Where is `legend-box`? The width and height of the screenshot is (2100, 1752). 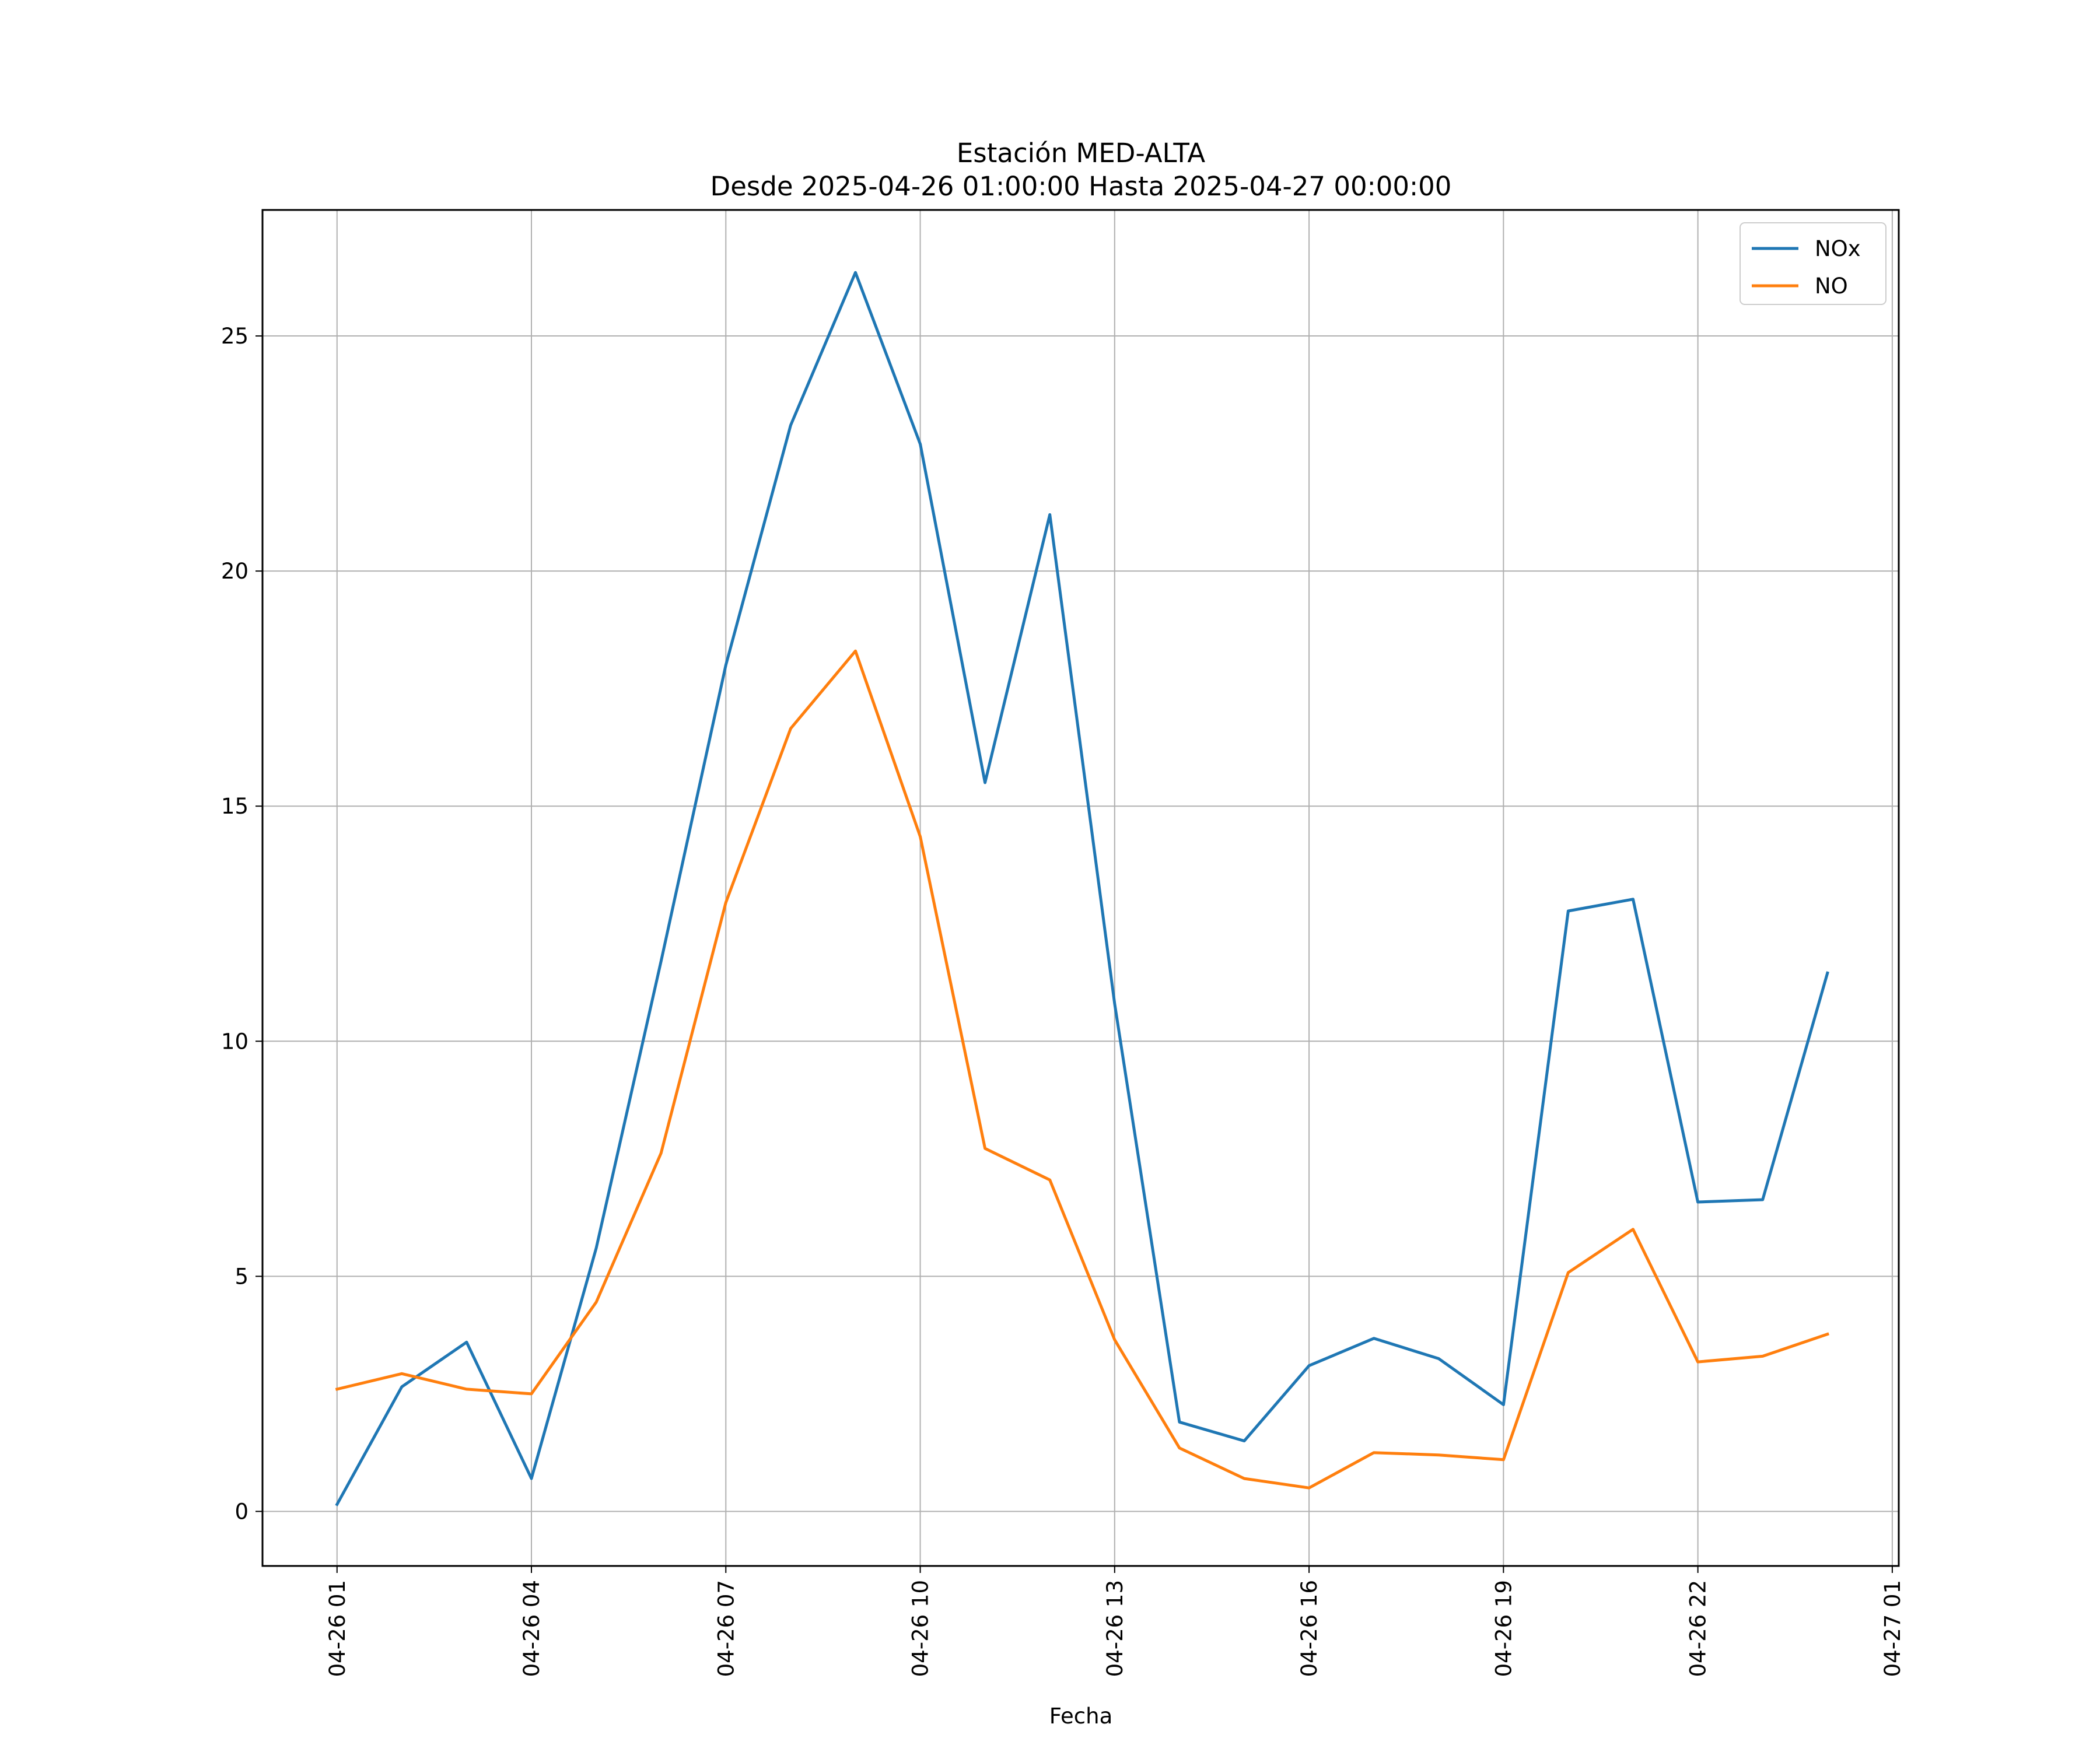 legend-box is located at coordinates (1813, 263).